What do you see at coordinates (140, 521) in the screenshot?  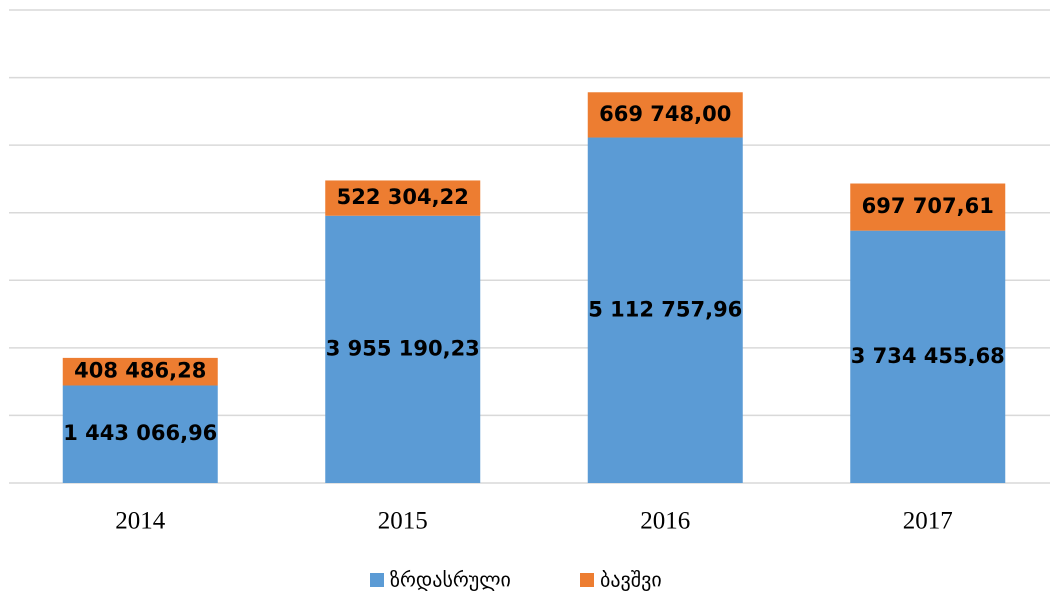 I see `x-tick-label: 2014` at bounding box center [140, 521].